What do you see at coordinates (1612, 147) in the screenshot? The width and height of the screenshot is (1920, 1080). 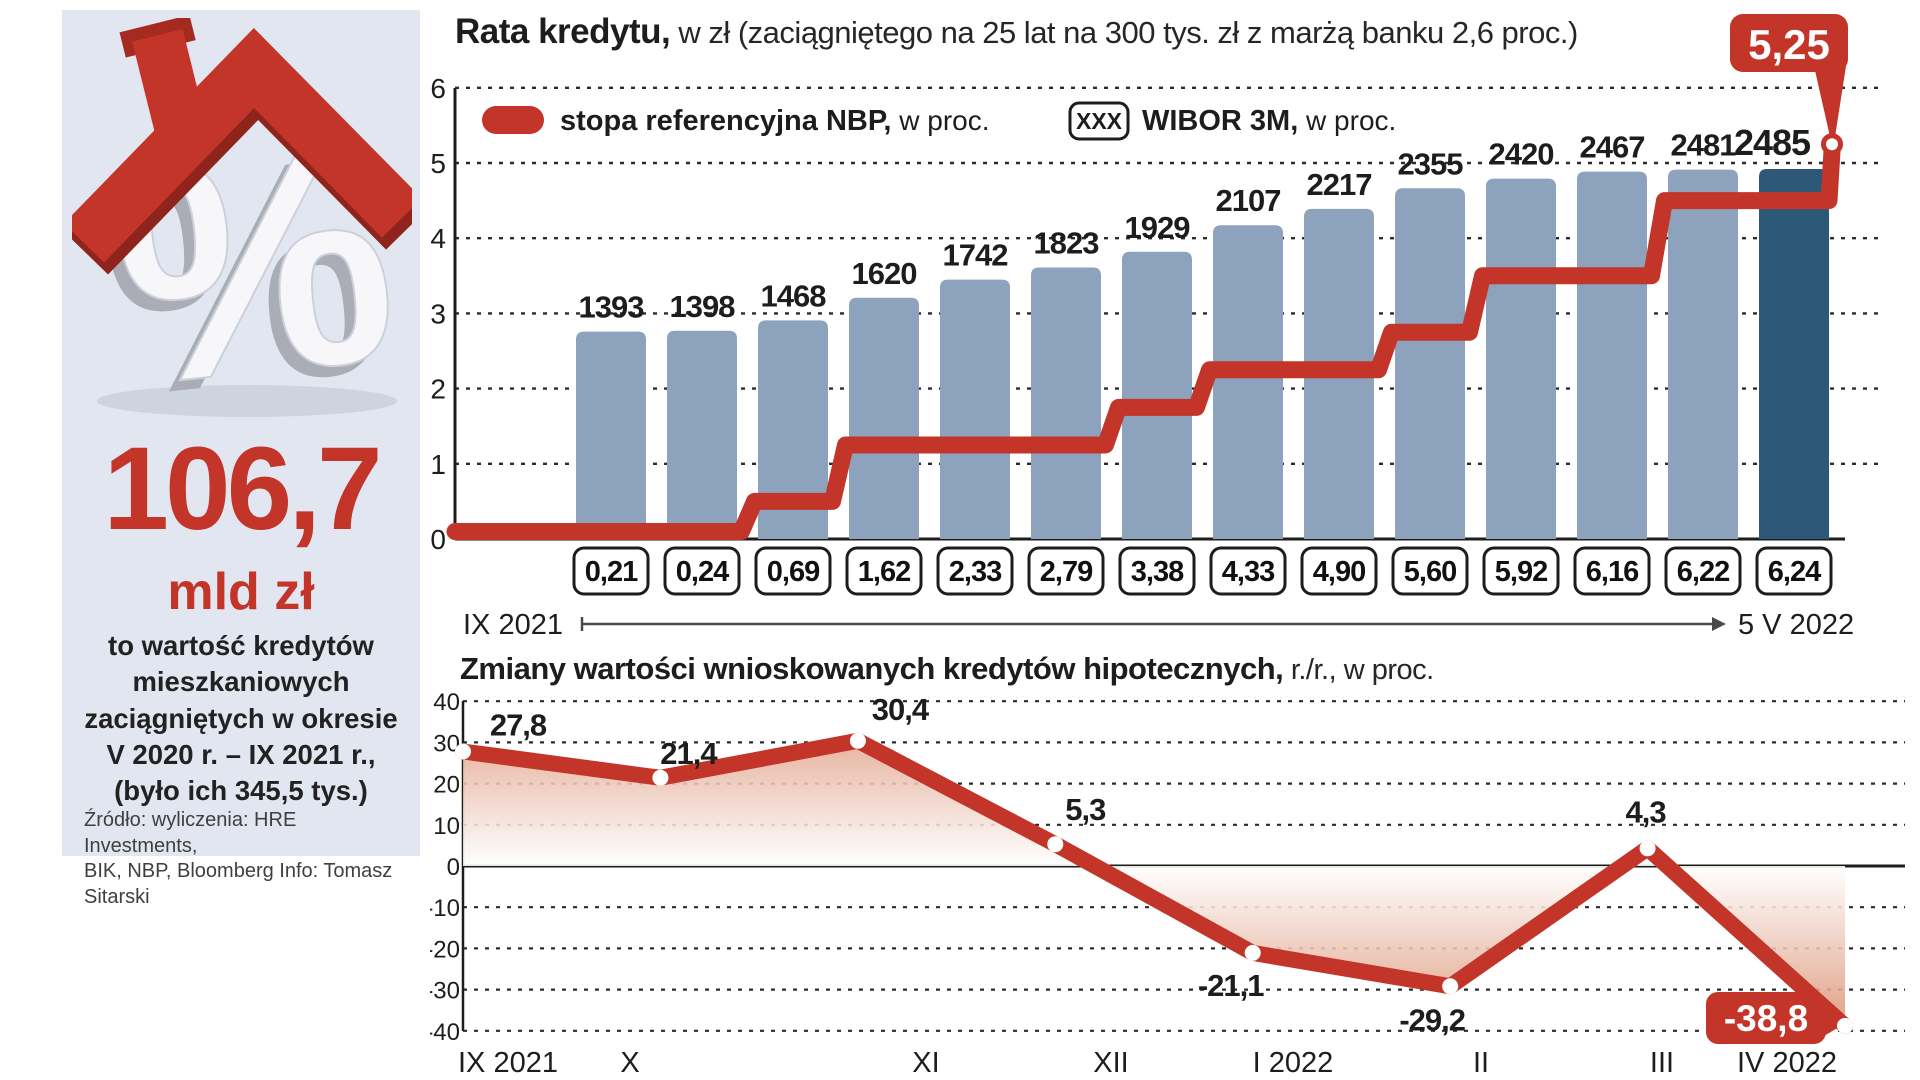 I see `bar-value-label: 2467` at bounding box center [1612, 147].